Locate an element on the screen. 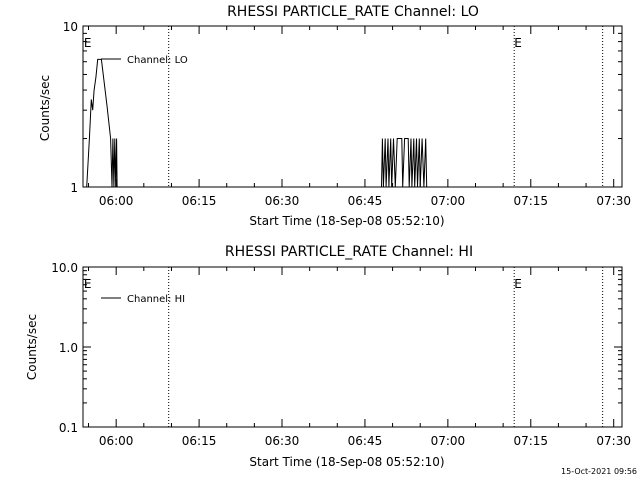 This screenshot has width=640, height=480. x-tick-label-hi: 06:15 is located at coordinates (199, 441).